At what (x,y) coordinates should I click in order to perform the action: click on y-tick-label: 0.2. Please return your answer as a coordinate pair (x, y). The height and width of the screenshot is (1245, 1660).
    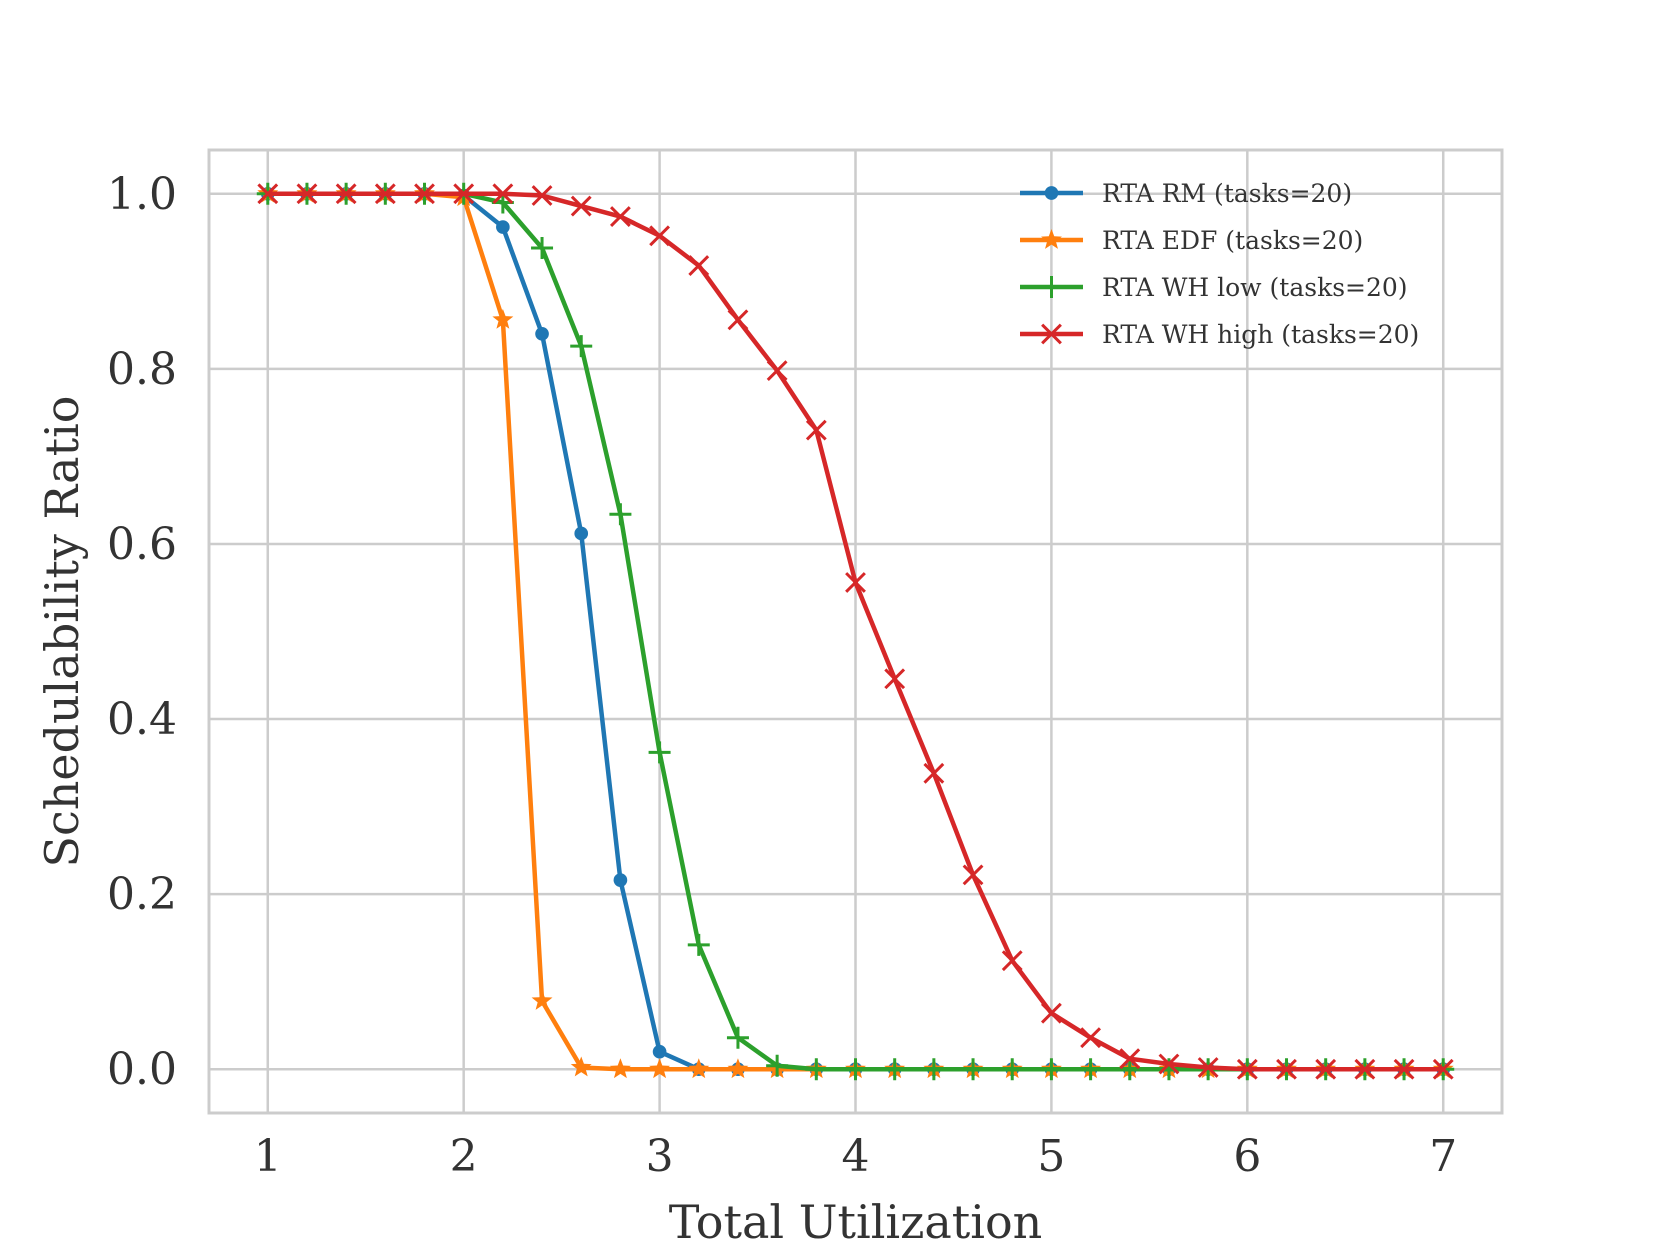
    Looking at the image, I should click on (142, 894).